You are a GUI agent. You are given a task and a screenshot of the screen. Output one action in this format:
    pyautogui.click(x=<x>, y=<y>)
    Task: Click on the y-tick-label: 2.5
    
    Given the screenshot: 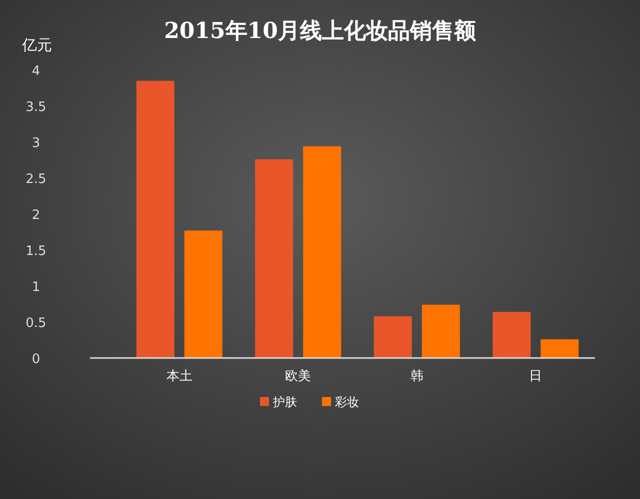 What is the action you would take?
    pyautogui.click(x=36, y=179)
    